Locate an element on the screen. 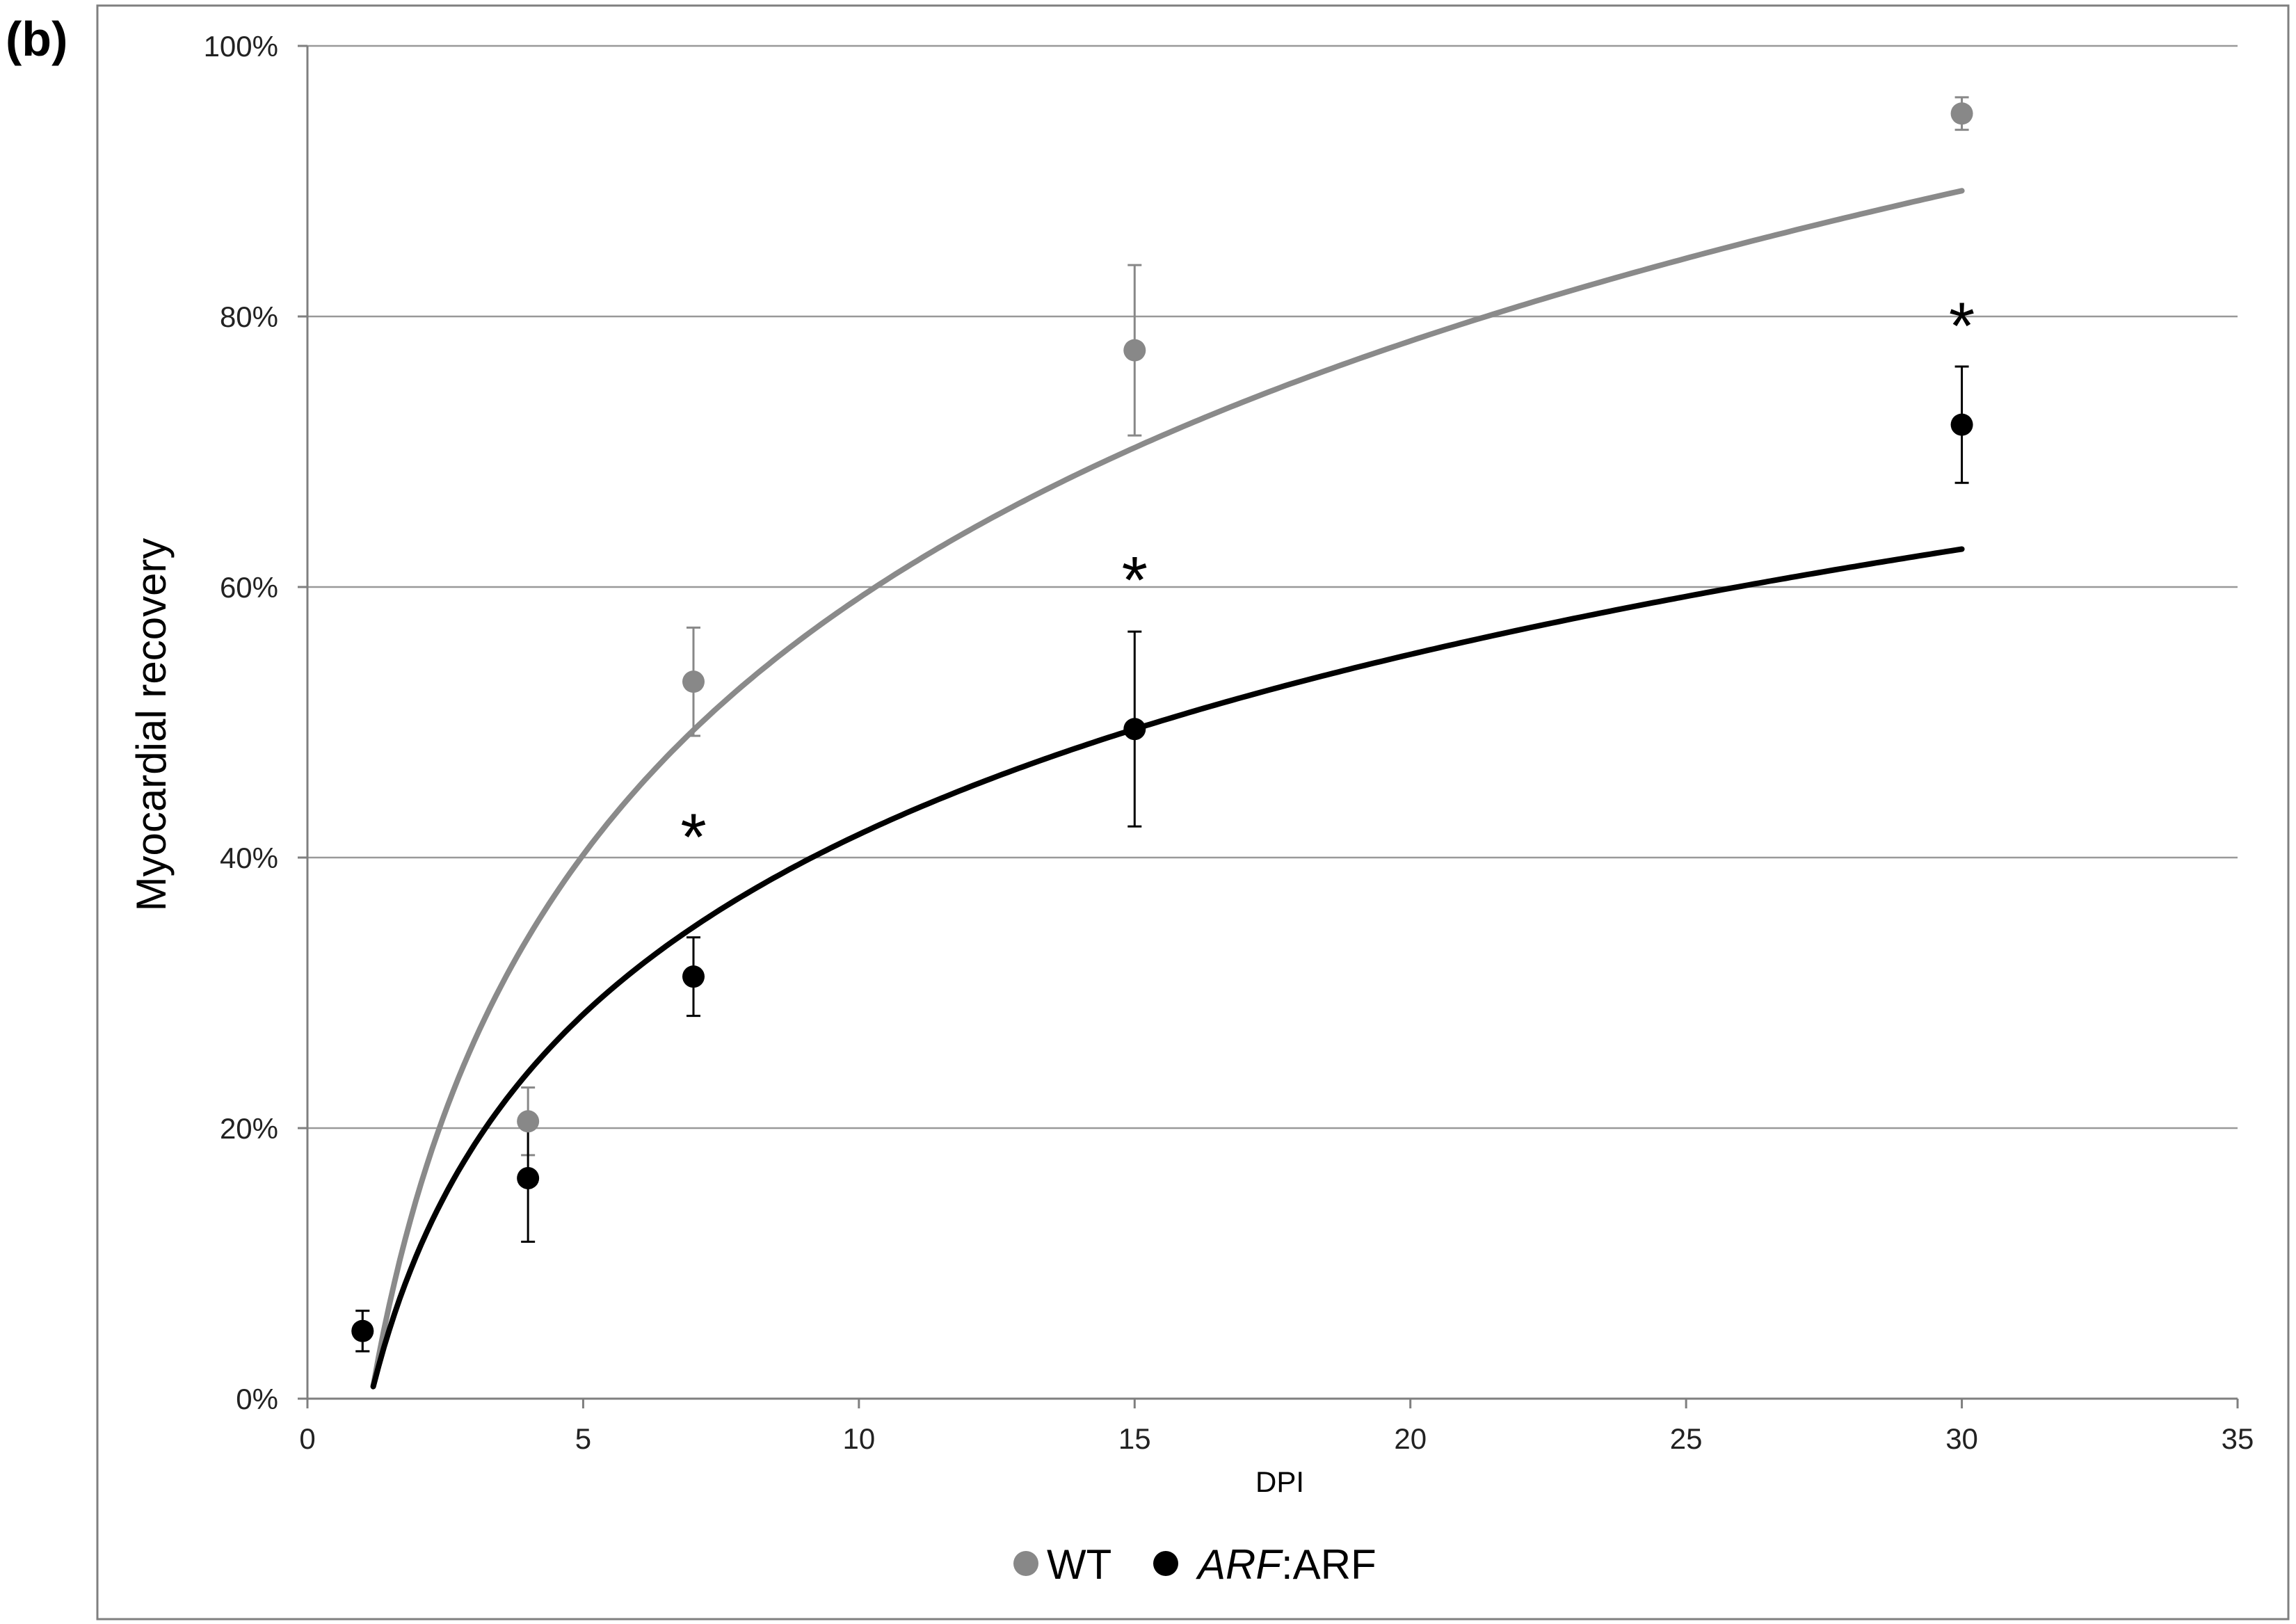  y-tick-label: 100% is located at coordinates (241, 47).